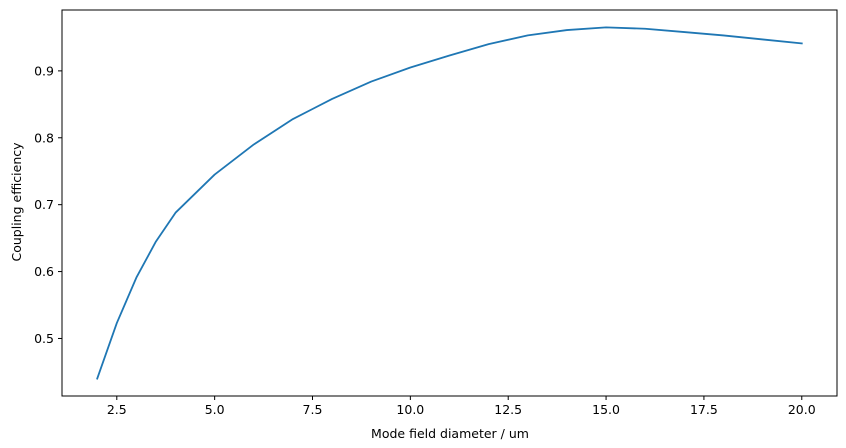 The height and width of the screenshot is (448, 846). What do you see at coordinates (44, 271) in the screenshot?
I see `y-tick-label: 0.6` at bounding box center [44, 271].